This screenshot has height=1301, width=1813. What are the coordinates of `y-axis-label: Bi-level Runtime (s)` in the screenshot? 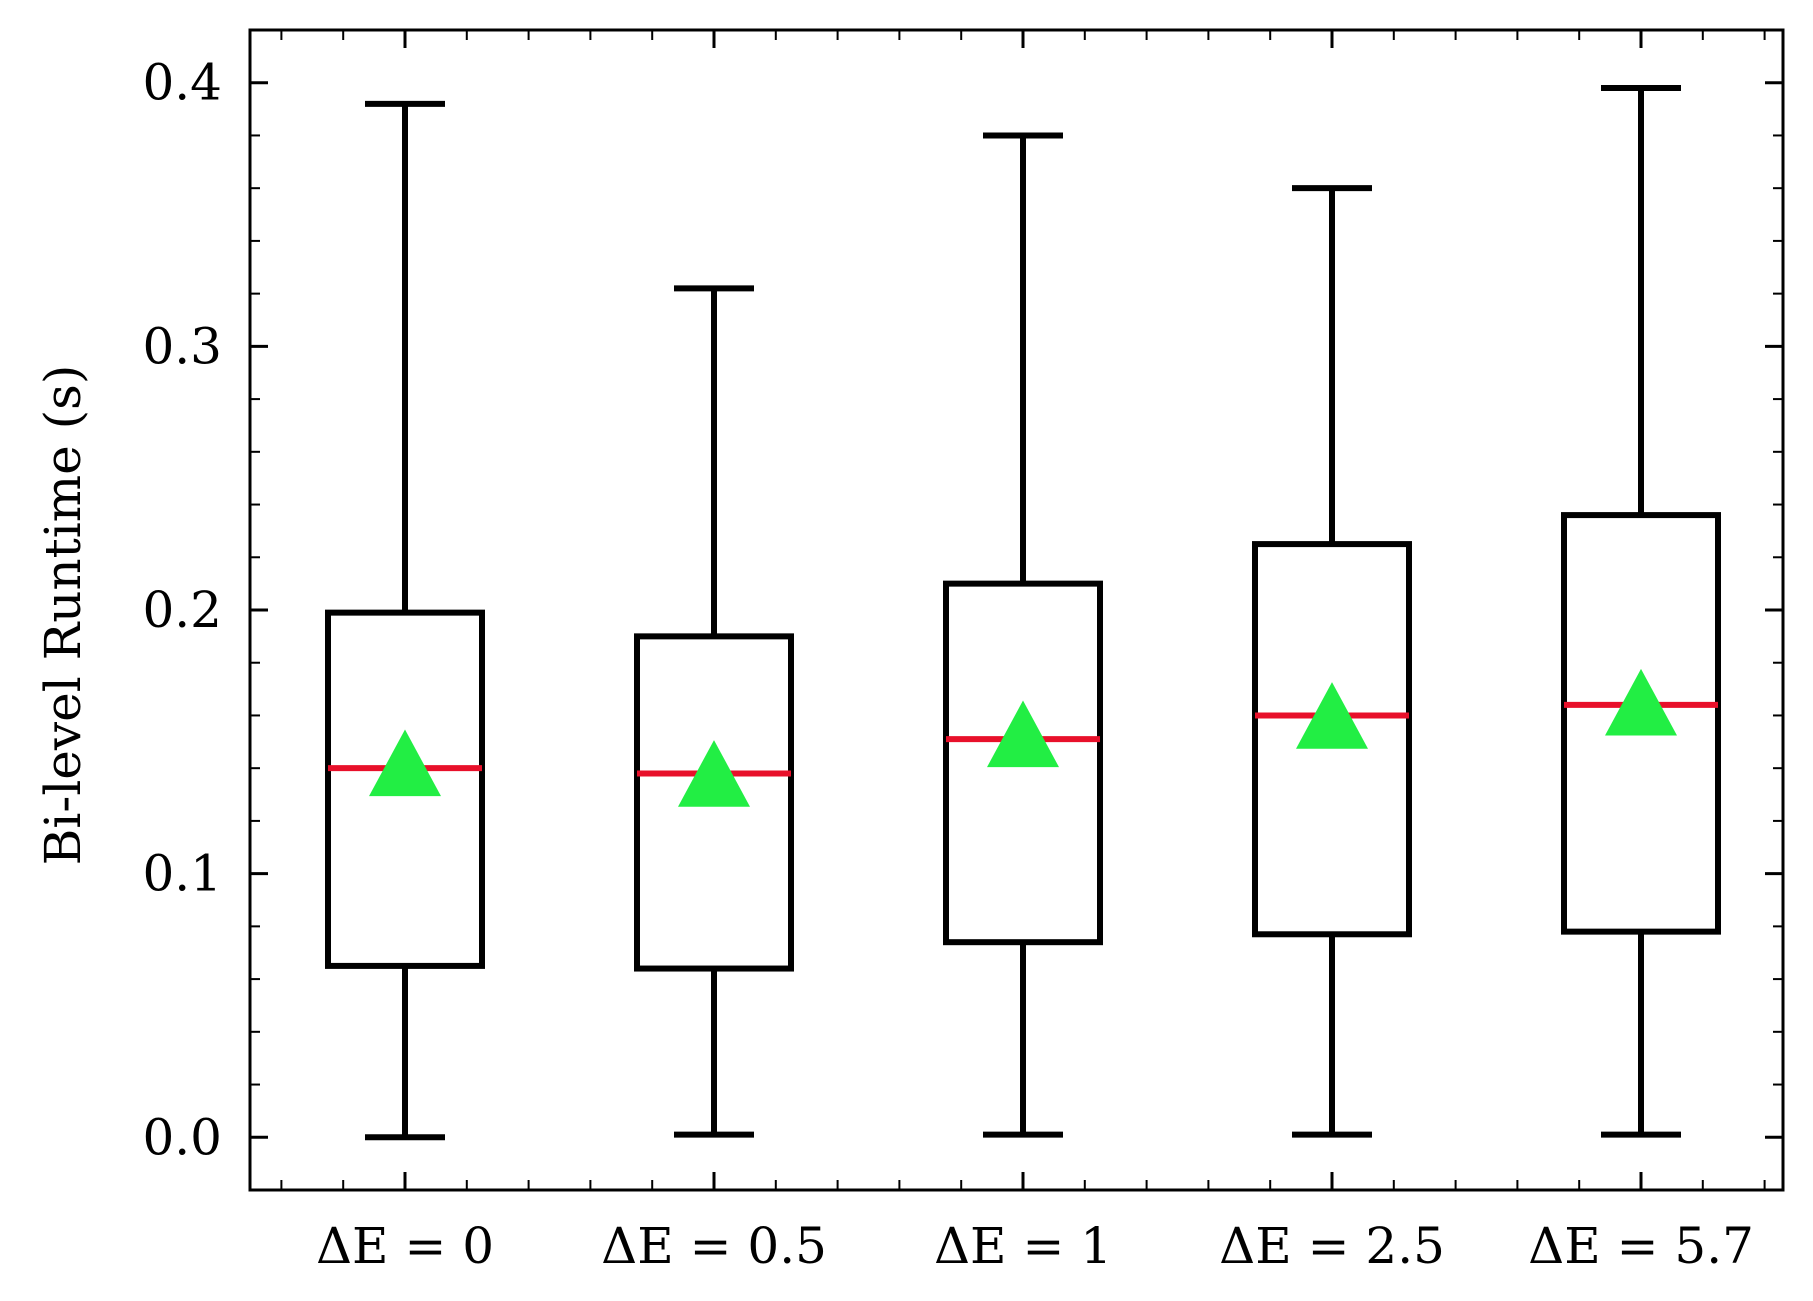 It's located at (63, 615).